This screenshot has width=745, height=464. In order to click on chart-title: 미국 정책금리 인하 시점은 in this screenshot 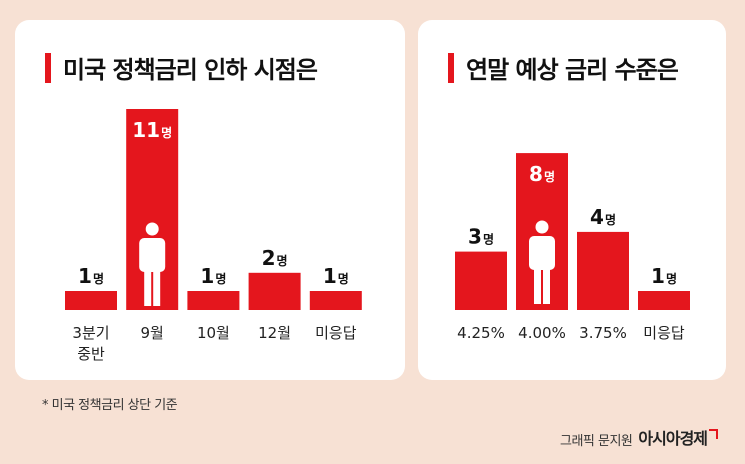, I will do `click(190, 70)`.